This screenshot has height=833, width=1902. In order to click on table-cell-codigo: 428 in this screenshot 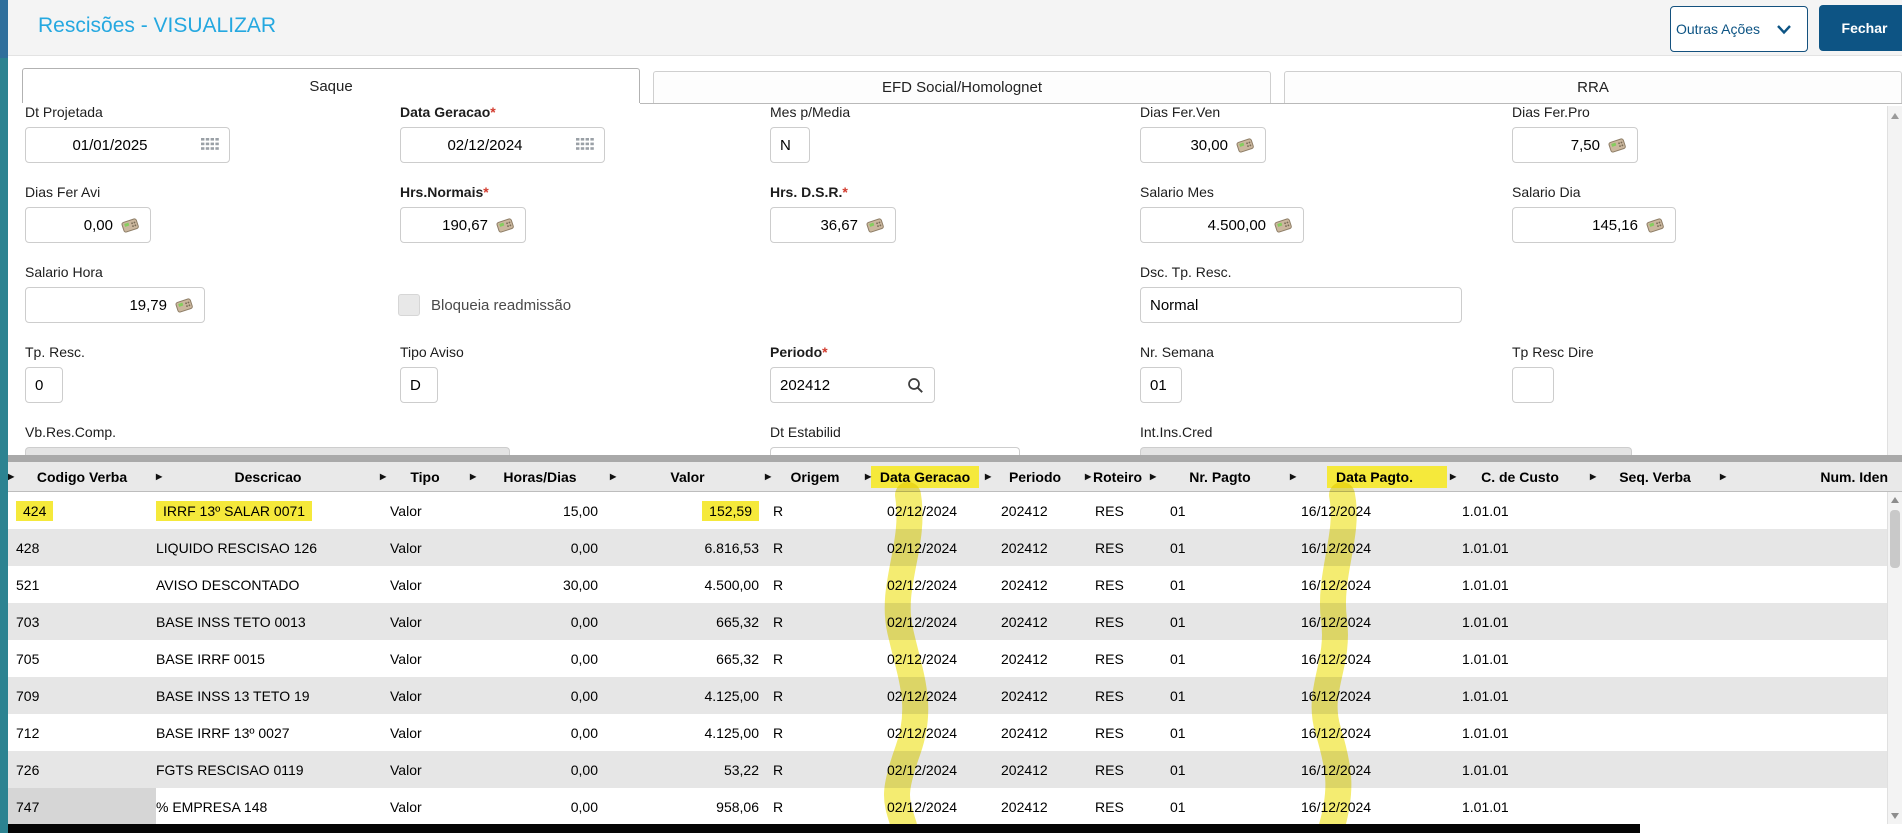, I will do `click(28, 547)`.